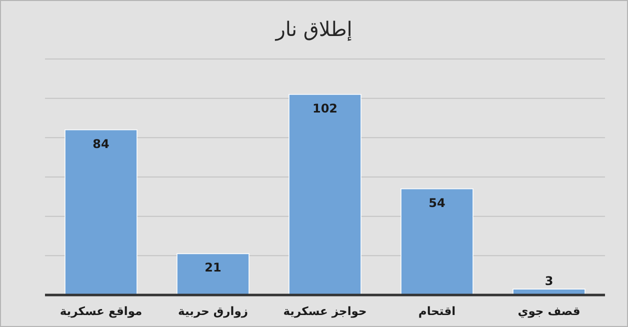 The image size is (628, 327). Describe the element at coordinates (101, 143) in the screenshot. I see `data-label: 84` at that location.